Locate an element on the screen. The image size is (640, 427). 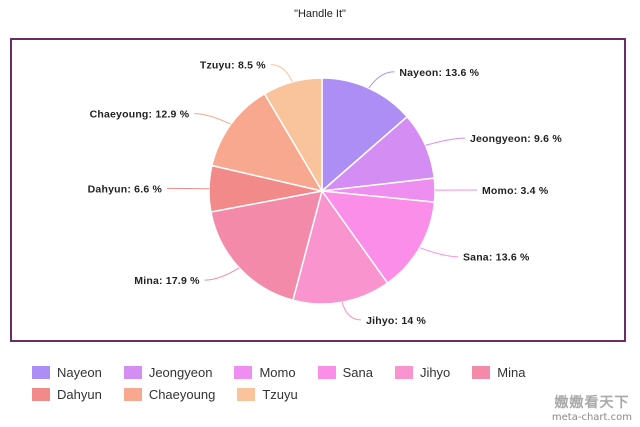
legend-label: Dahyun is located at coordinates (79, 394).